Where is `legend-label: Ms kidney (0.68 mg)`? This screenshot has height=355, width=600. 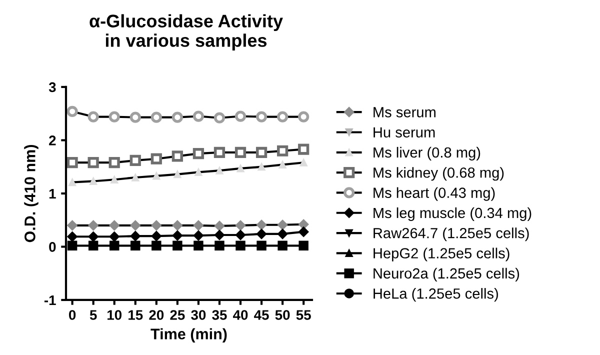
legend-label: Ms kidney (0.68 mg) is located at coordinates (439, 174).